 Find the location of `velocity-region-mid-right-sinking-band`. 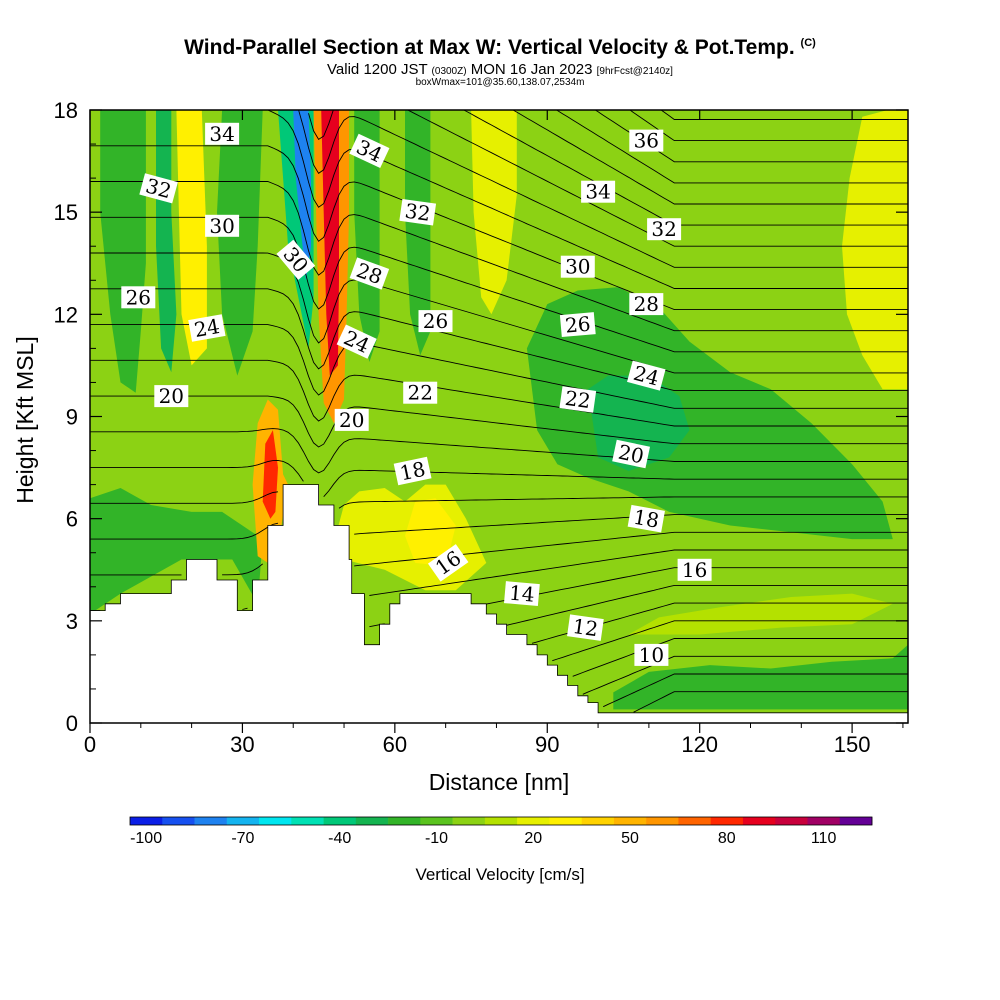

velocity-region-mid-right-sinking-band is located at coordinates (709, 413).